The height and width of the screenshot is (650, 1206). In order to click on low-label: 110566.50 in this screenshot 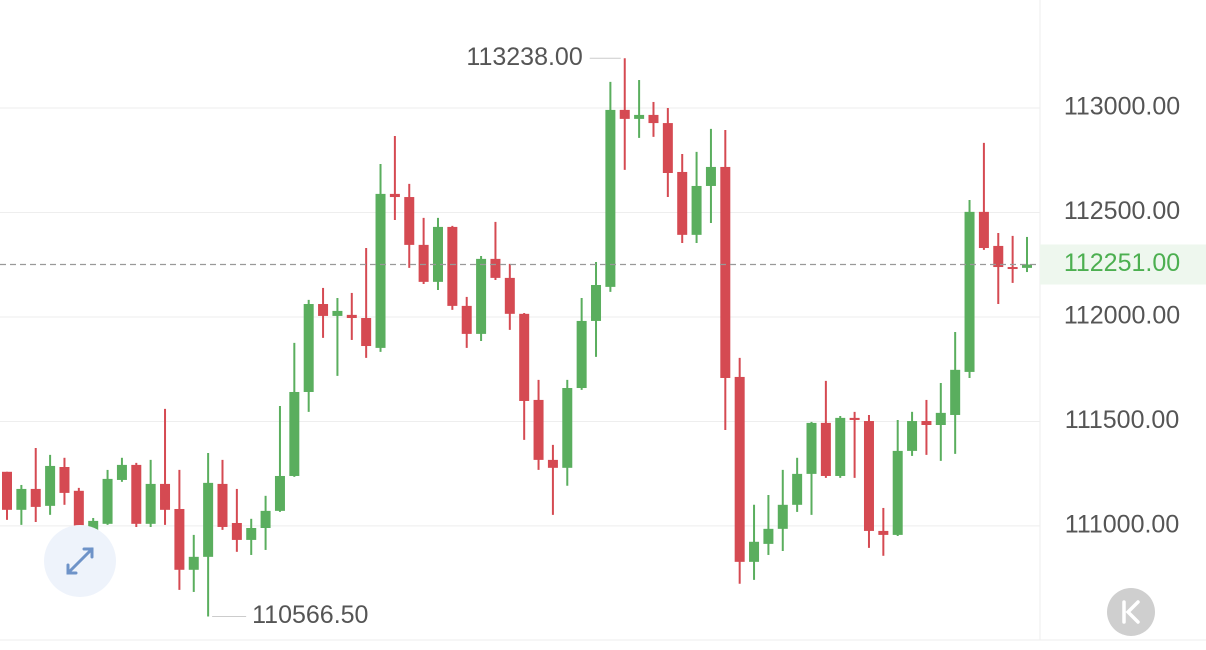, I will do `click(310, 615)`.